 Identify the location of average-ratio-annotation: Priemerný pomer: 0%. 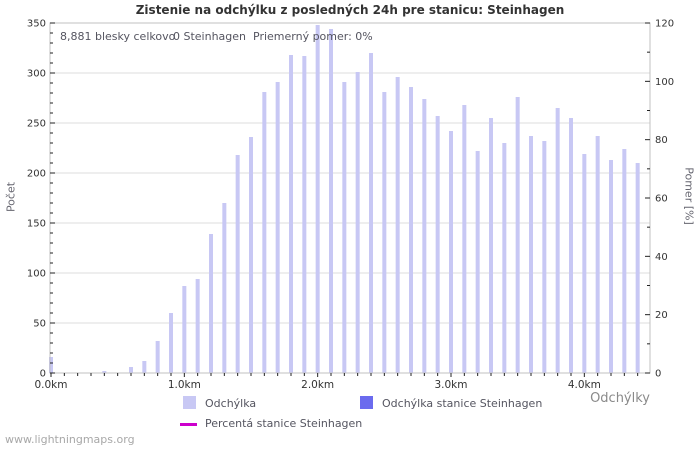
(313, 36).